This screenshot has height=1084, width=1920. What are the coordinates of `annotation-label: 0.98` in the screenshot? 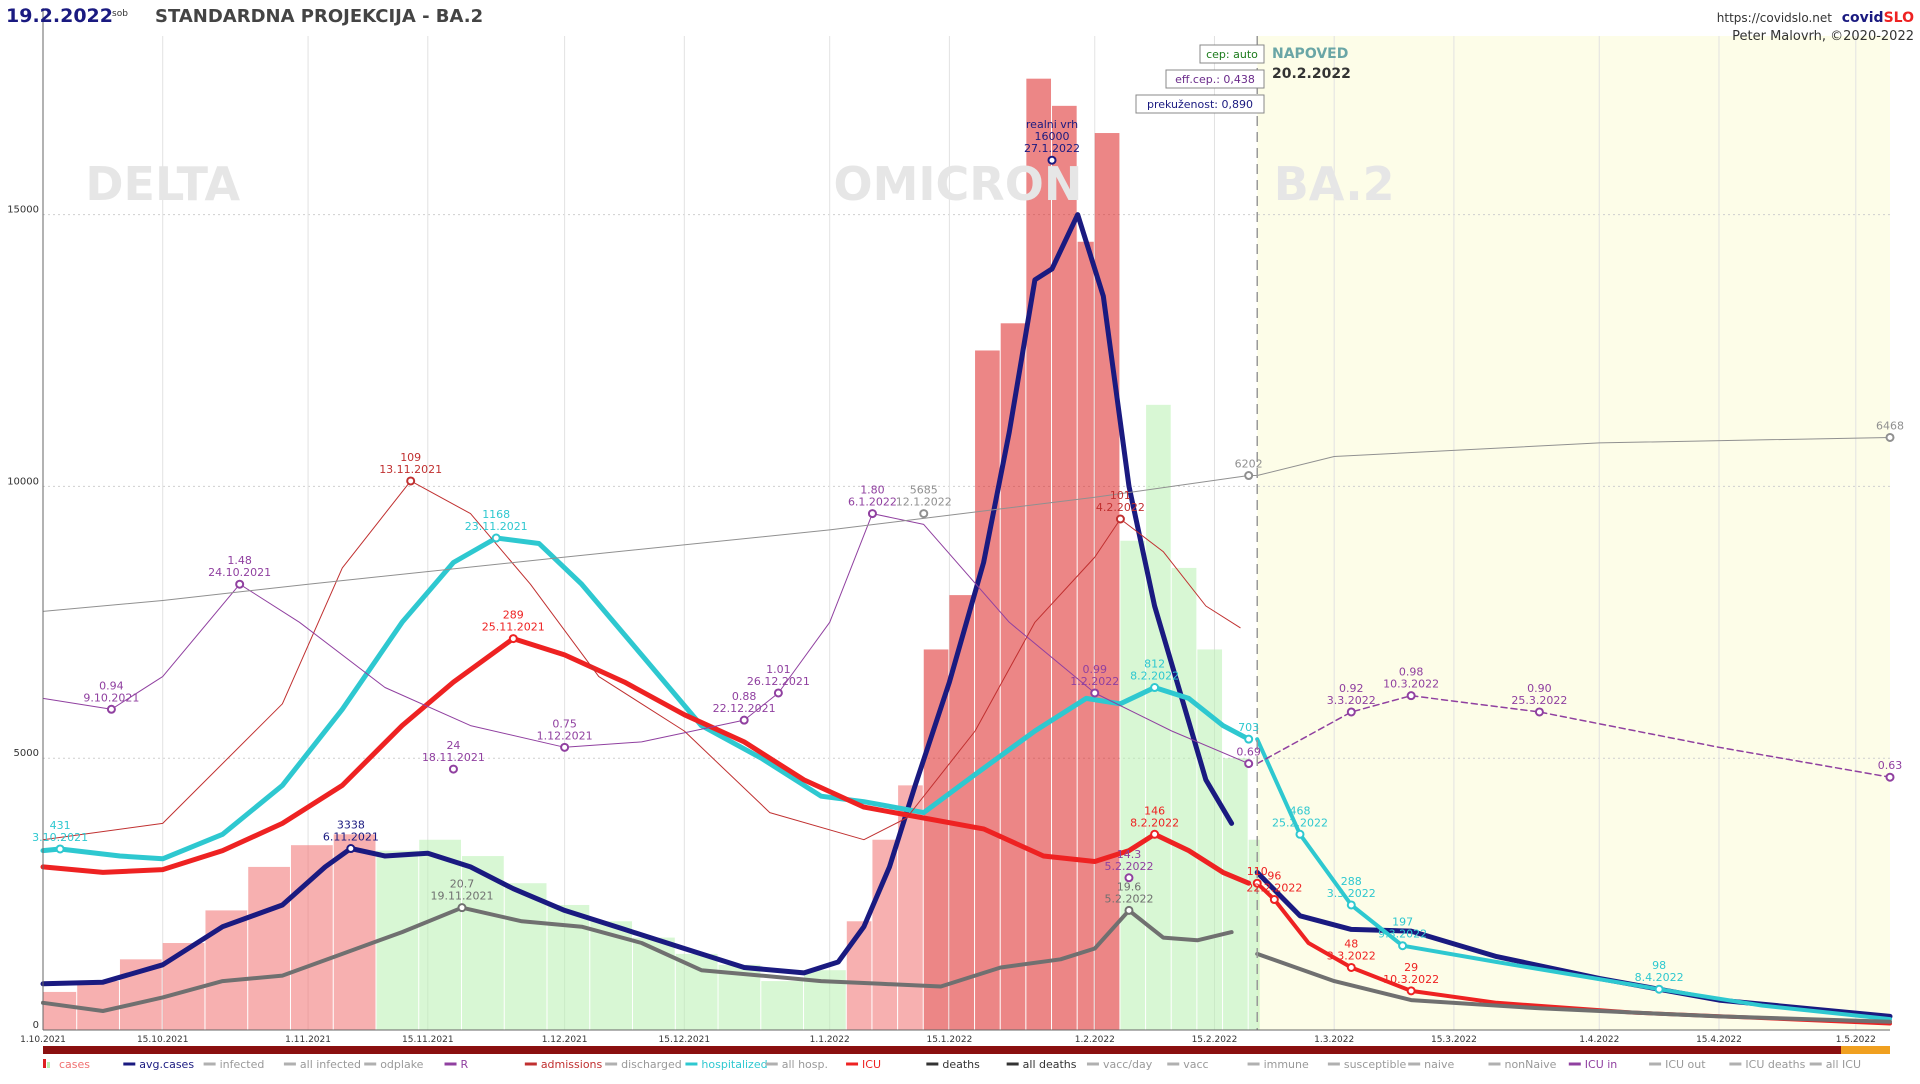 It's located at (1411, 672).